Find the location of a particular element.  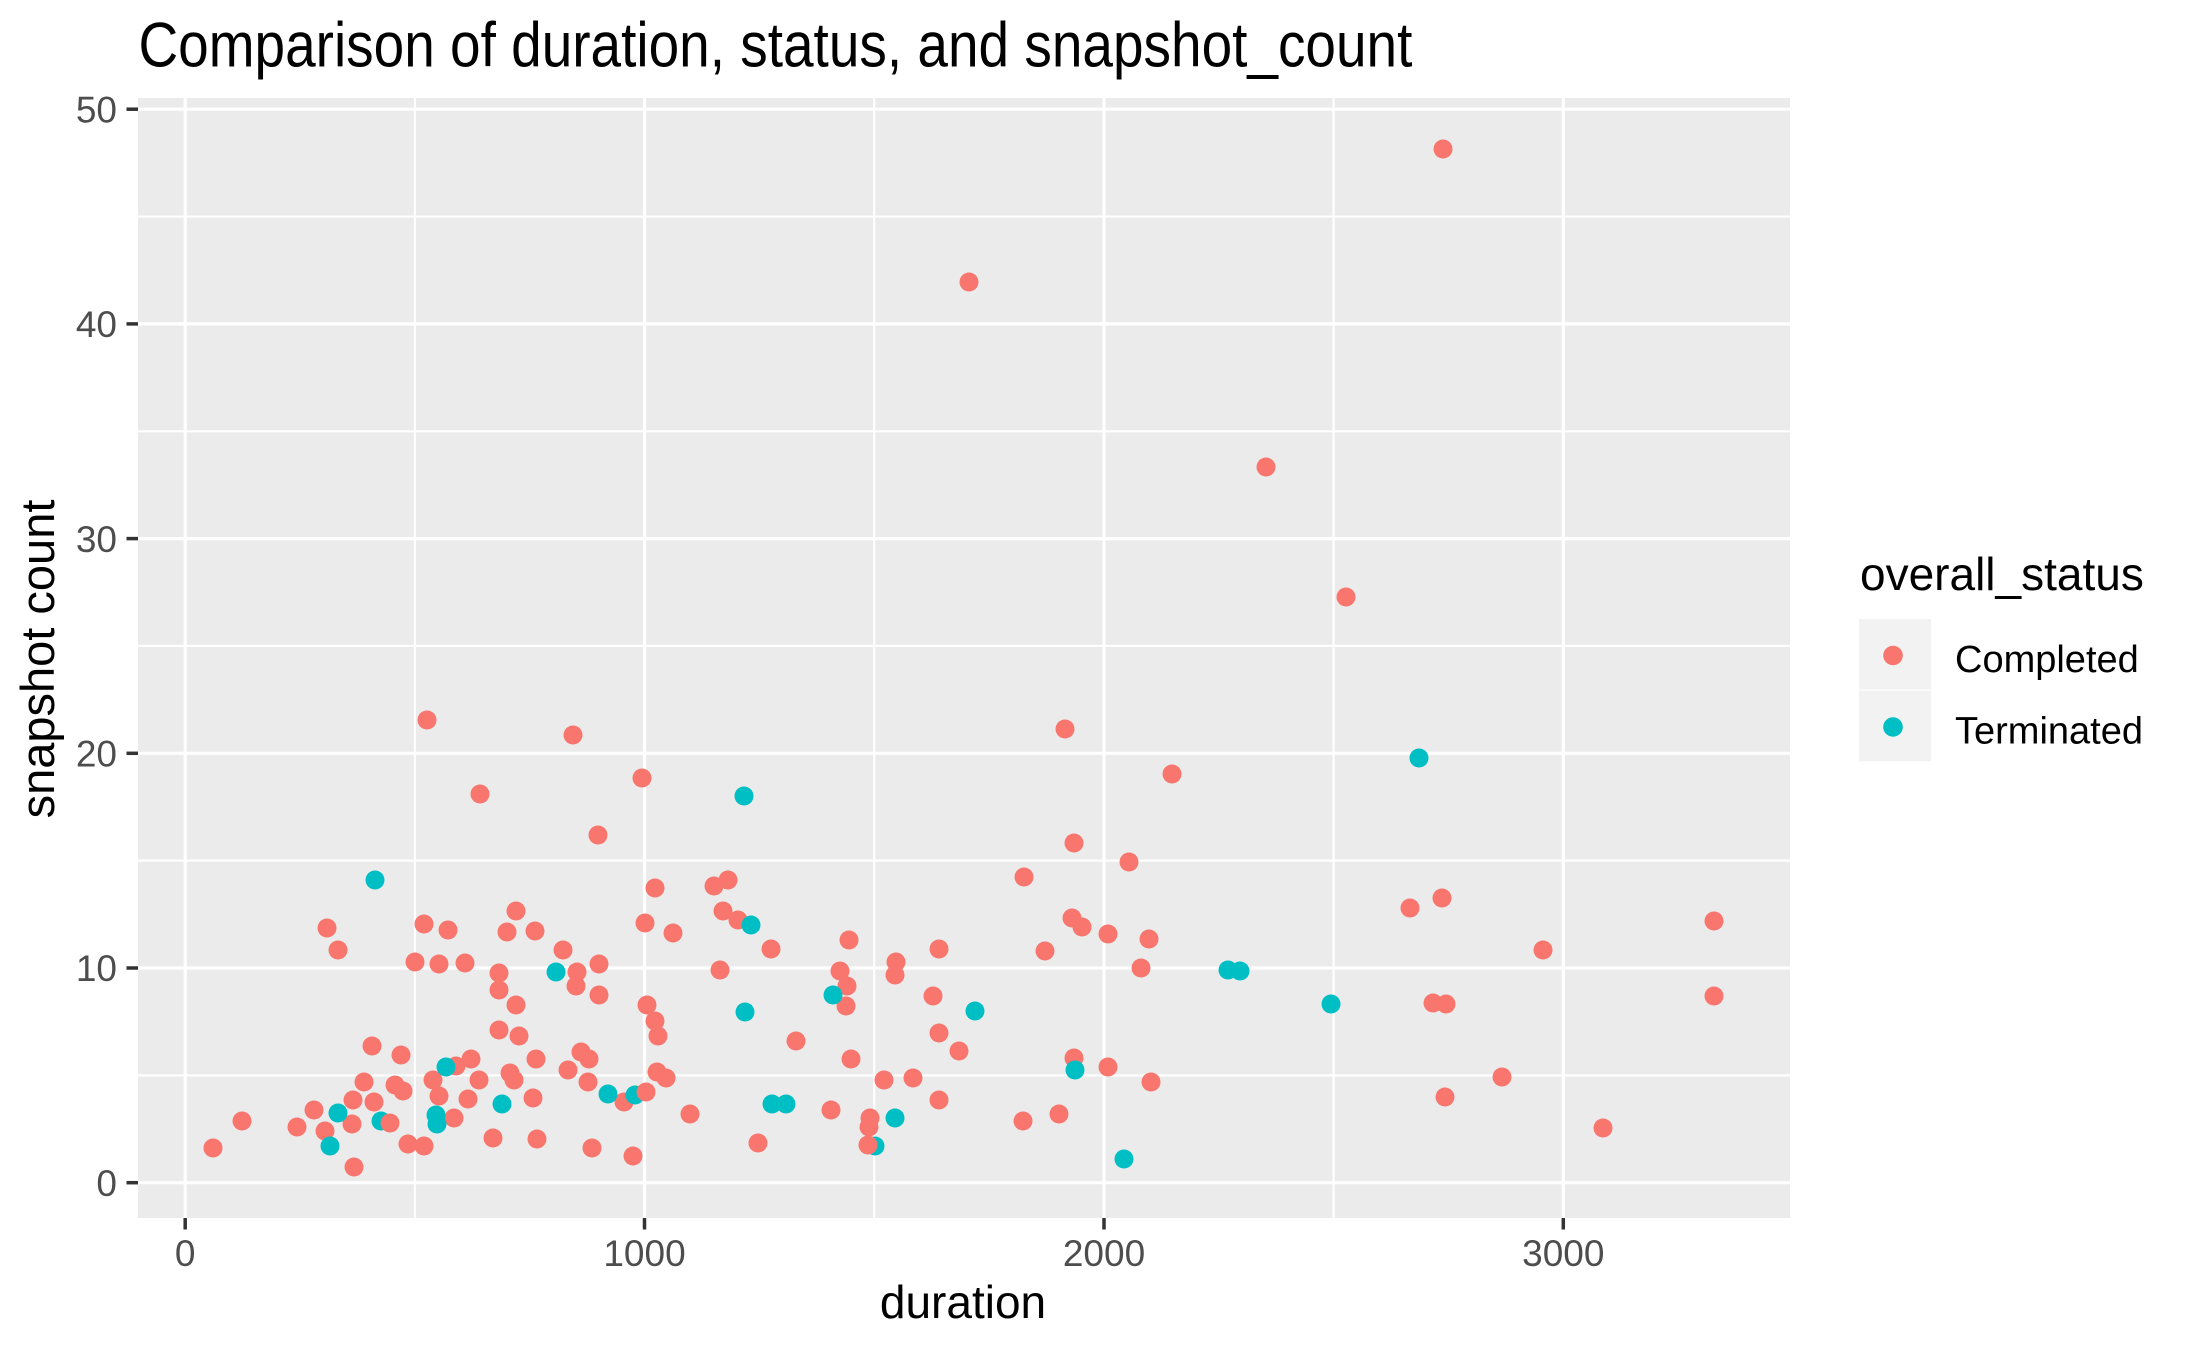

svg-text: Terminated is located at coordinates (2049, 732).